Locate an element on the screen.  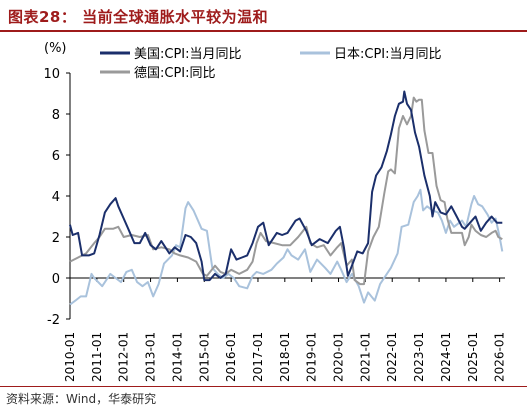
legend-japan: 日本:CPI:当月同比 is located at coordinates (371, 54).